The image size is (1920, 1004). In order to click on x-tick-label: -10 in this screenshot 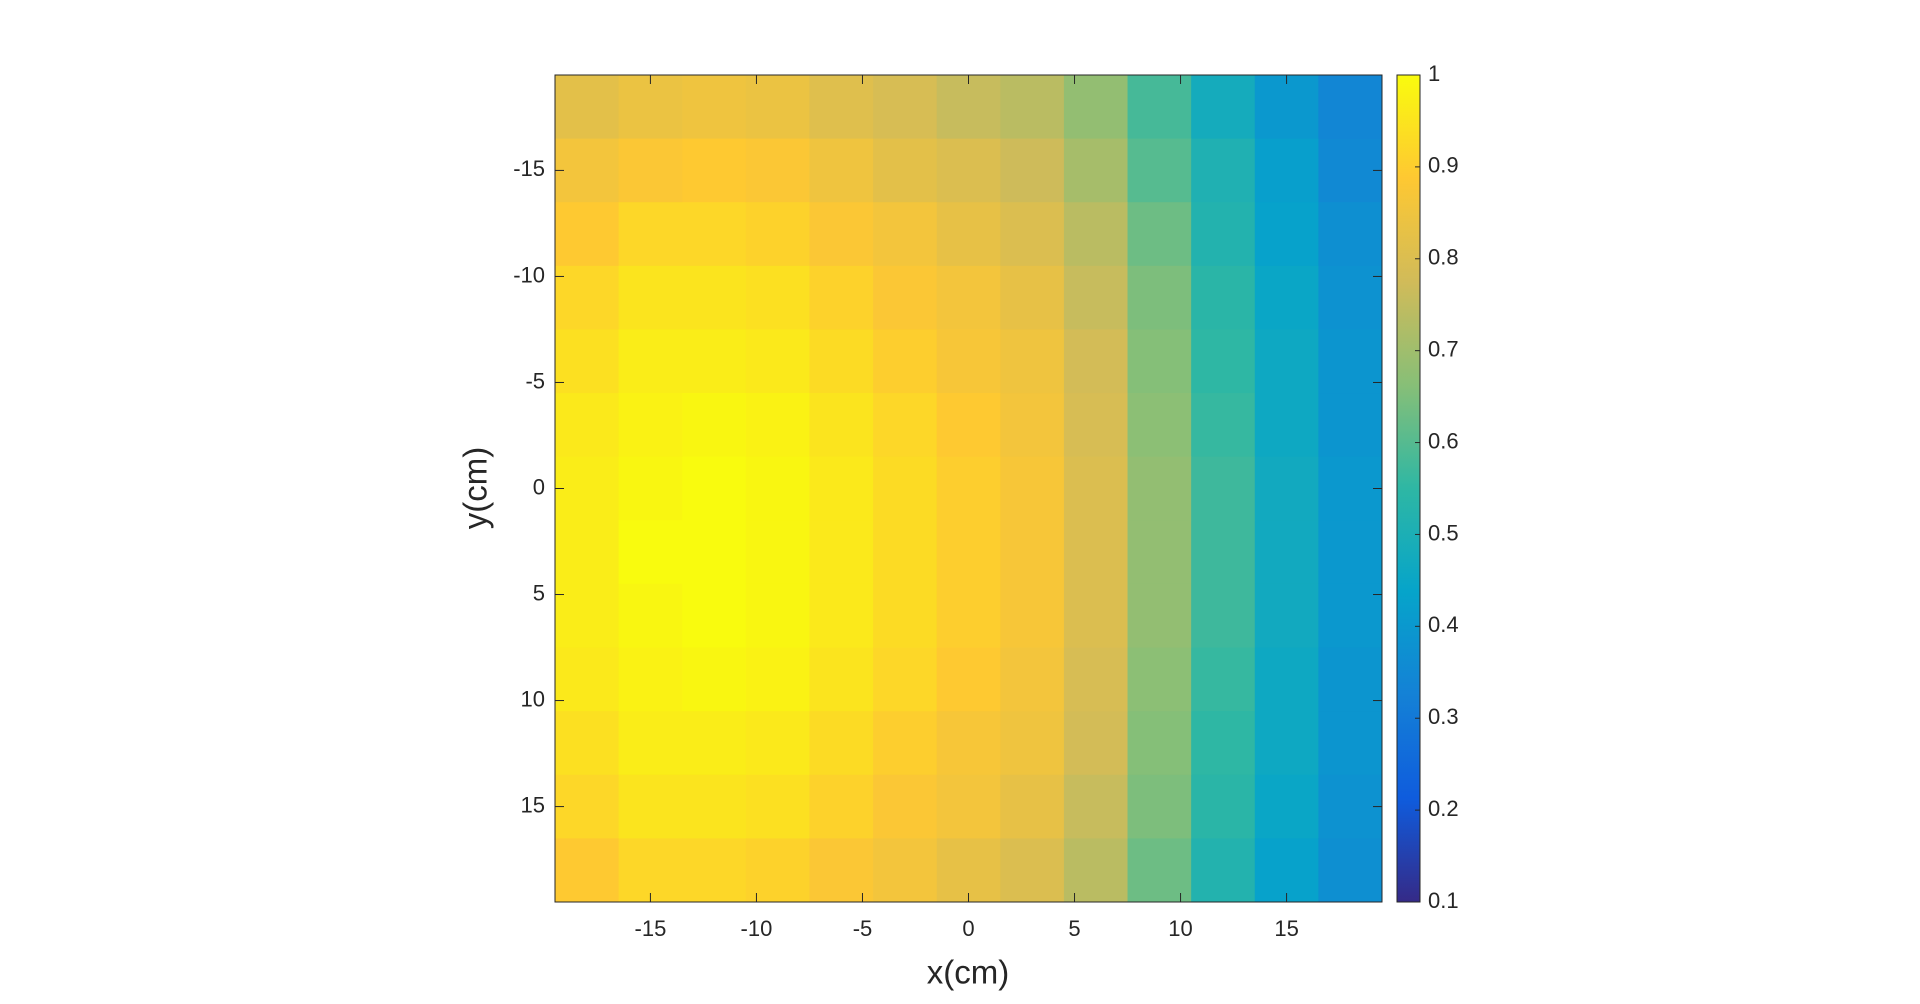, I will do `click(757, 928)`.